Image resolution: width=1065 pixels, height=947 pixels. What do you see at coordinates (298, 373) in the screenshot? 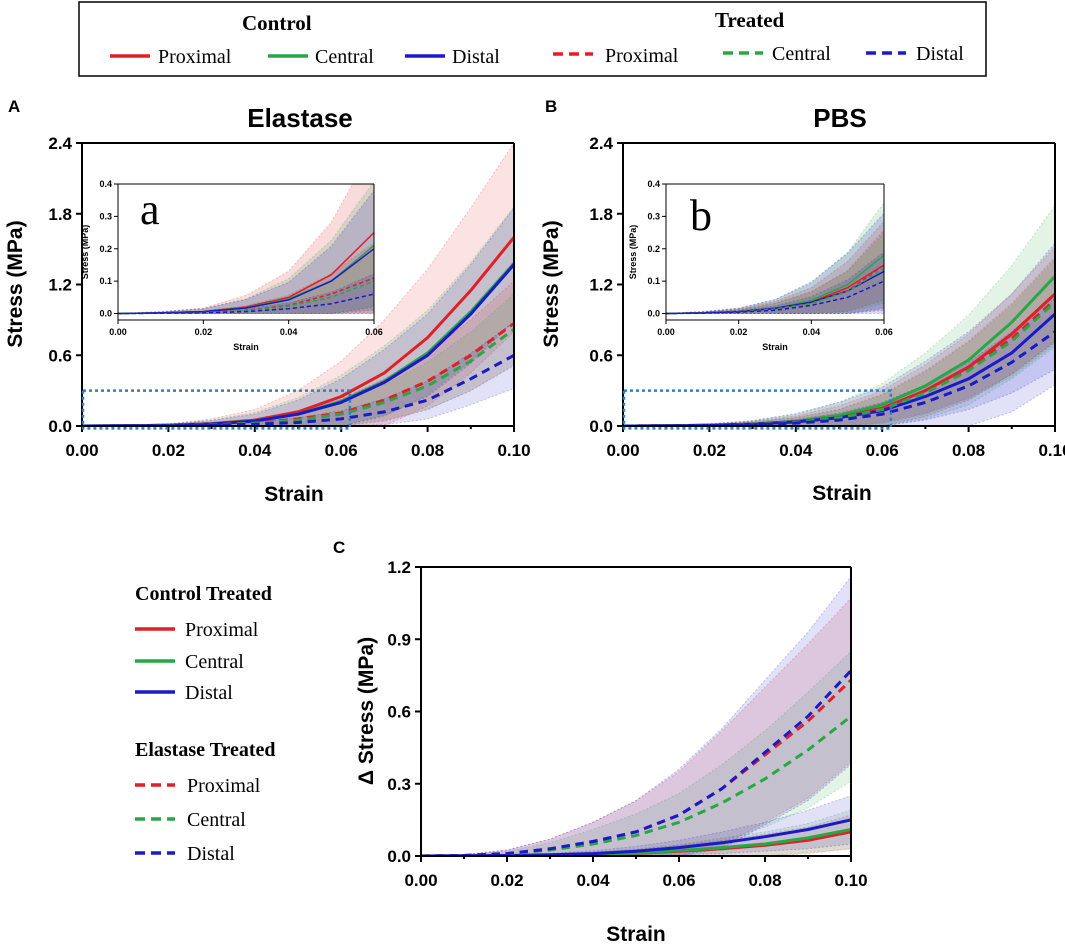
I see `band-treated-distal` at bounding box center [298, 373].